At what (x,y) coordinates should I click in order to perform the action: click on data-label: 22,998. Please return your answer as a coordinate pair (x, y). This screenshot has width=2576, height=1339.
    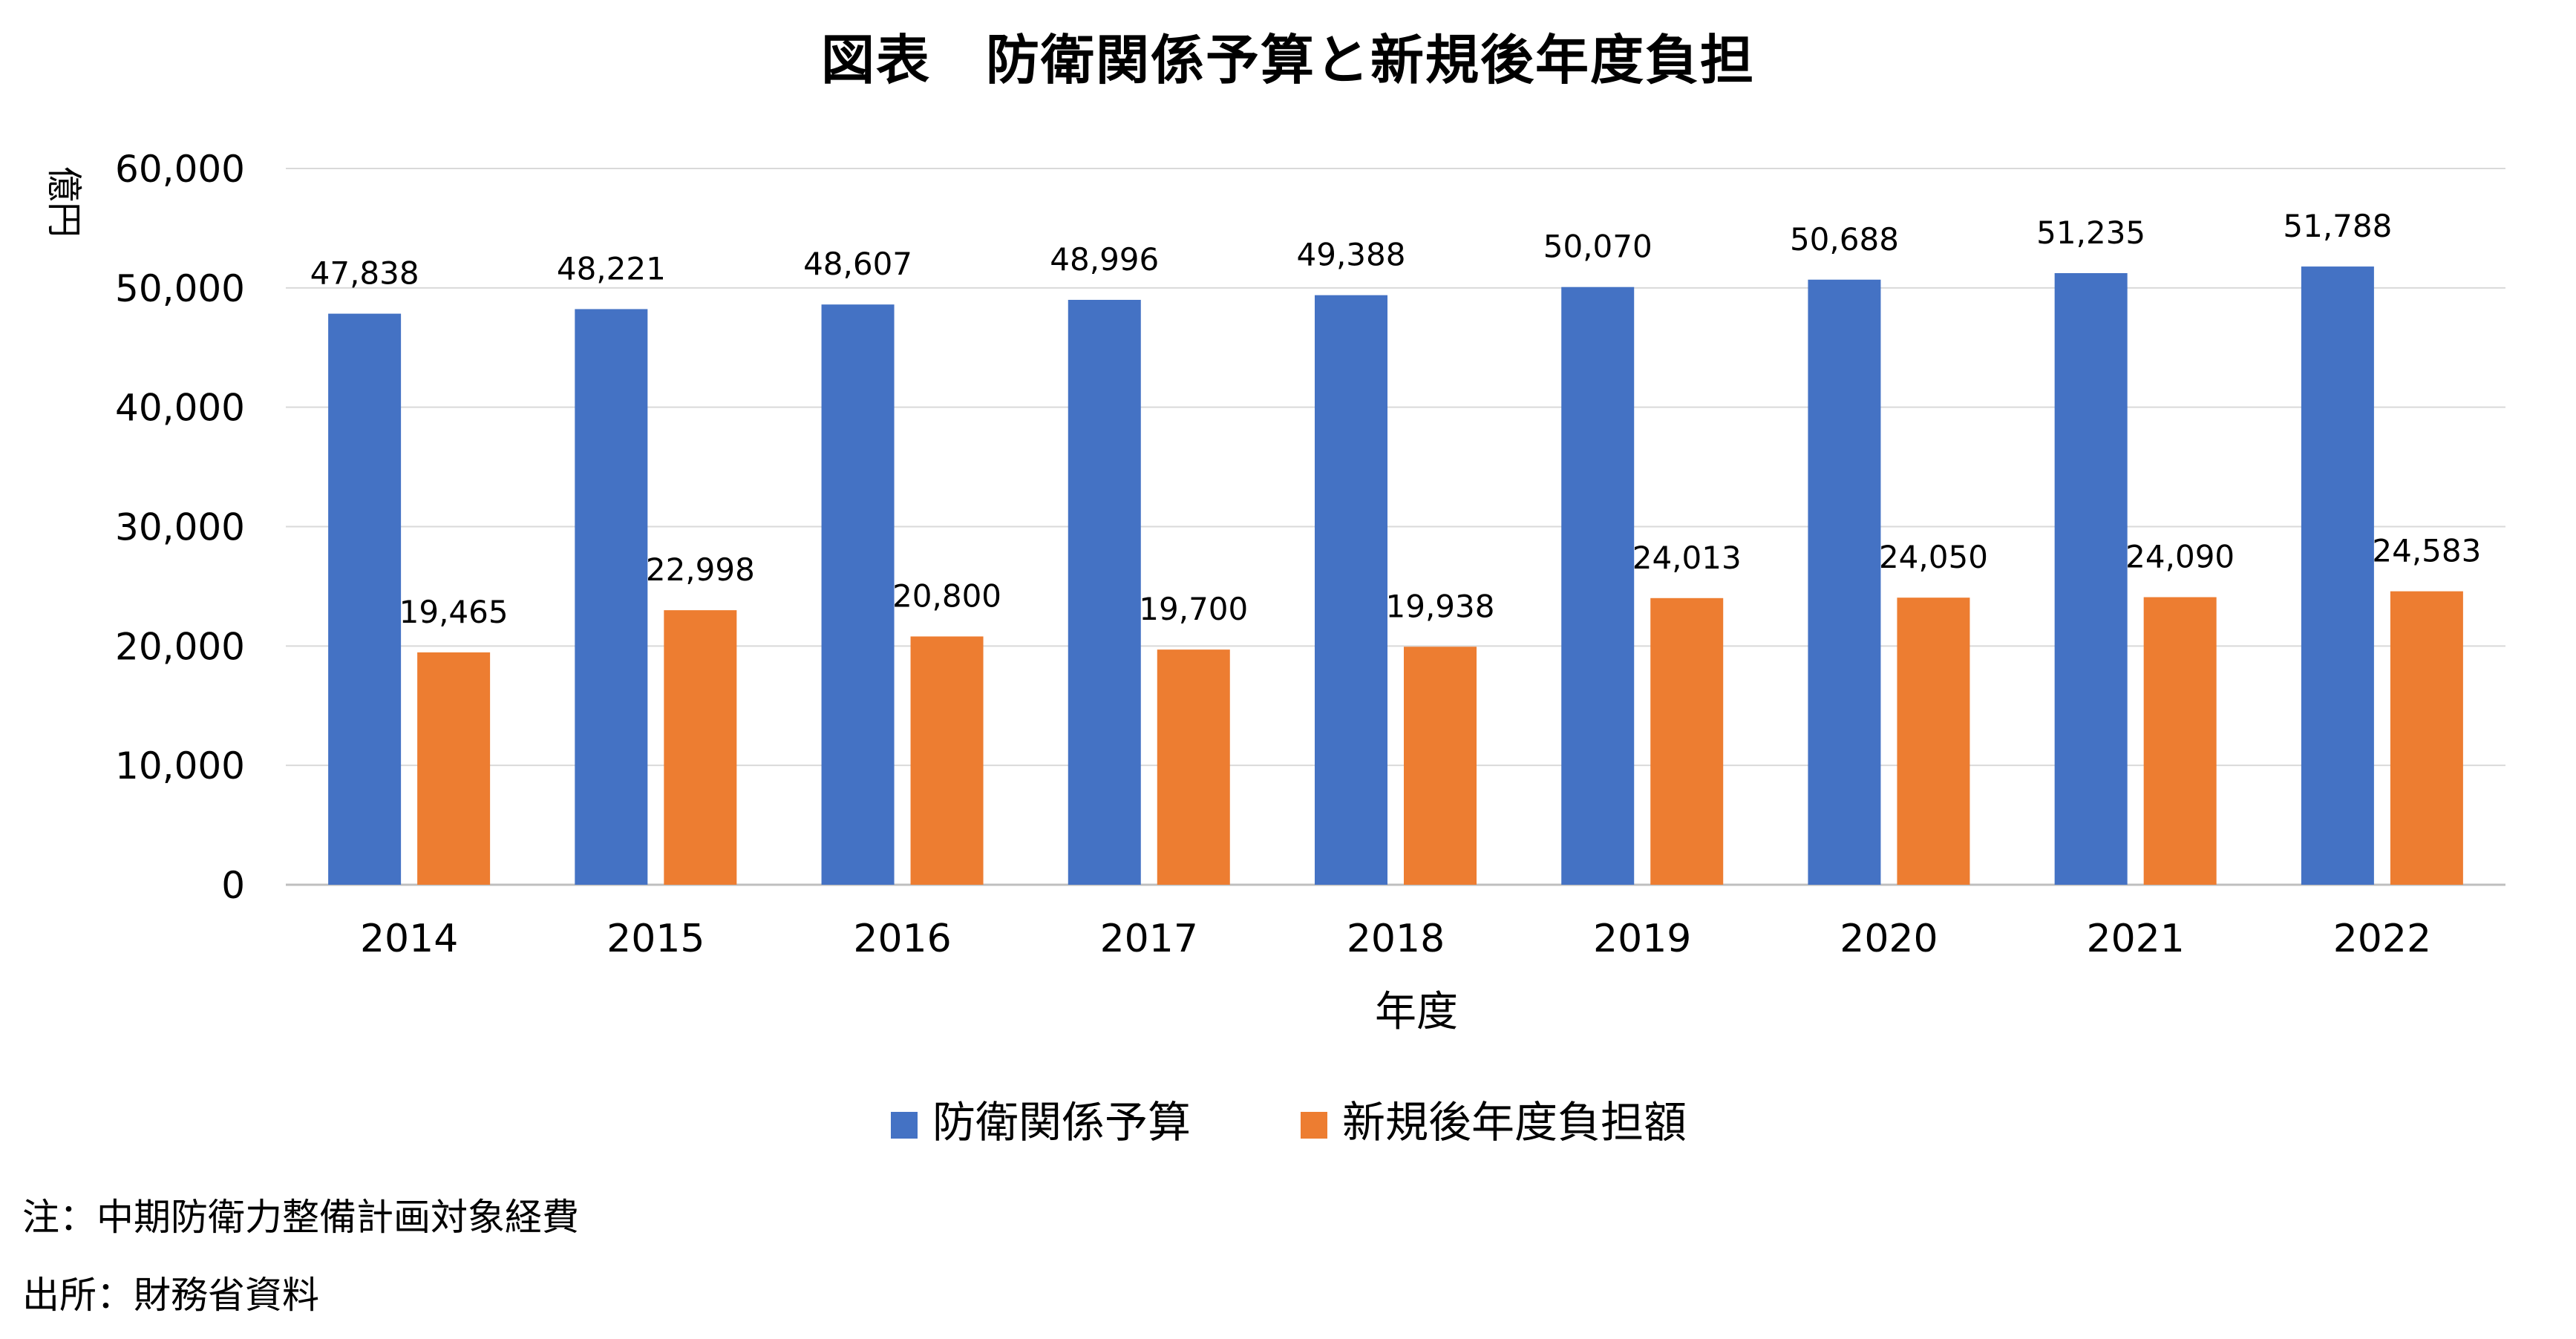
    Looking at the image, I should click on (700, 569).